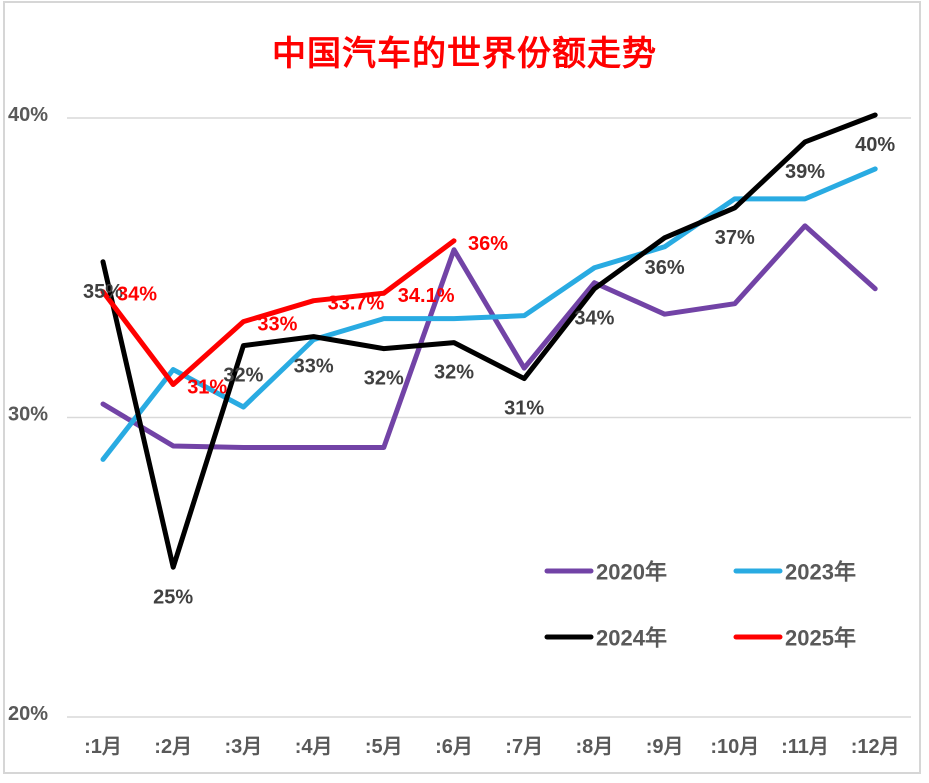  What do you see at coordinates (244, 747) in the screenshot?
I see `x-tick-label: :3月` at bounding box center [244, 747].